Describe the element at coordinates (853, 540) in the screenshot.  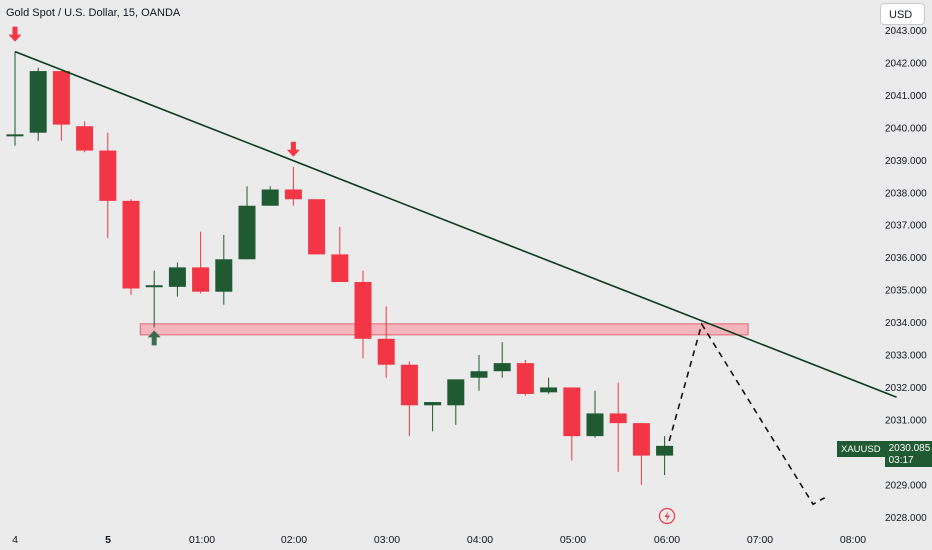
I see `x-tick-label: 08:00` at that location.